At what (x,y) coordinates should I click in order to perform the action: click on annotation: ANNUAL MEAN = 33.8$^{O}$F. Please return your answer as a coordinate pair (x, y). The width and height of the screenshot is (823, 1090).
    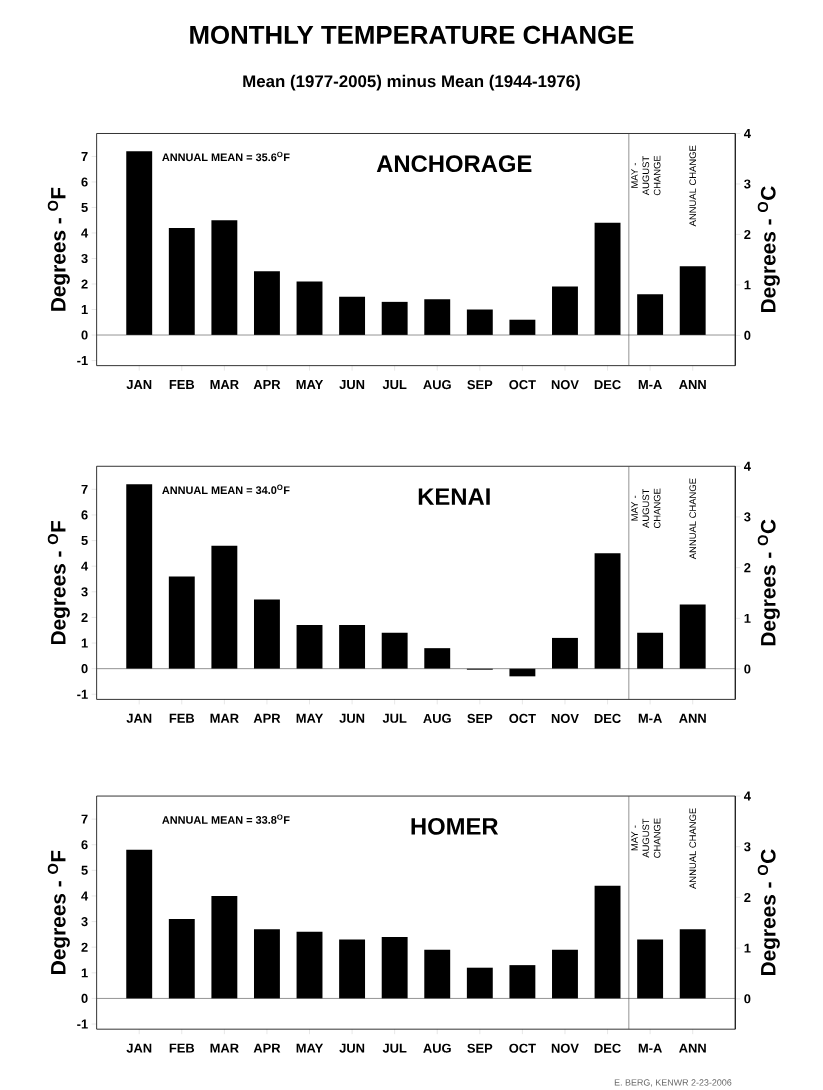
    Looking at the image, I should click on (226, 819).